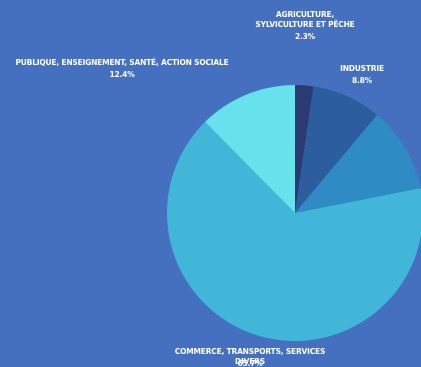 This screenshot has width=421, height=367. What do you see at coordinates (362, 80) in the screenshot?
I see `slice-value: 8.8%` at bounding box center [362, 80].